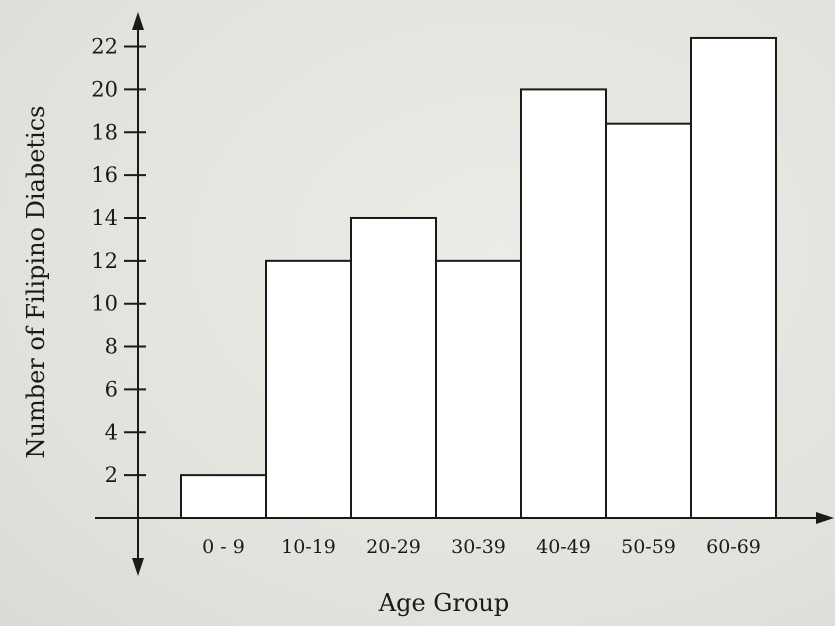 This screenshot has width=835, height=626. I want to click on x-category-label: 50-59, so click(648, 547).